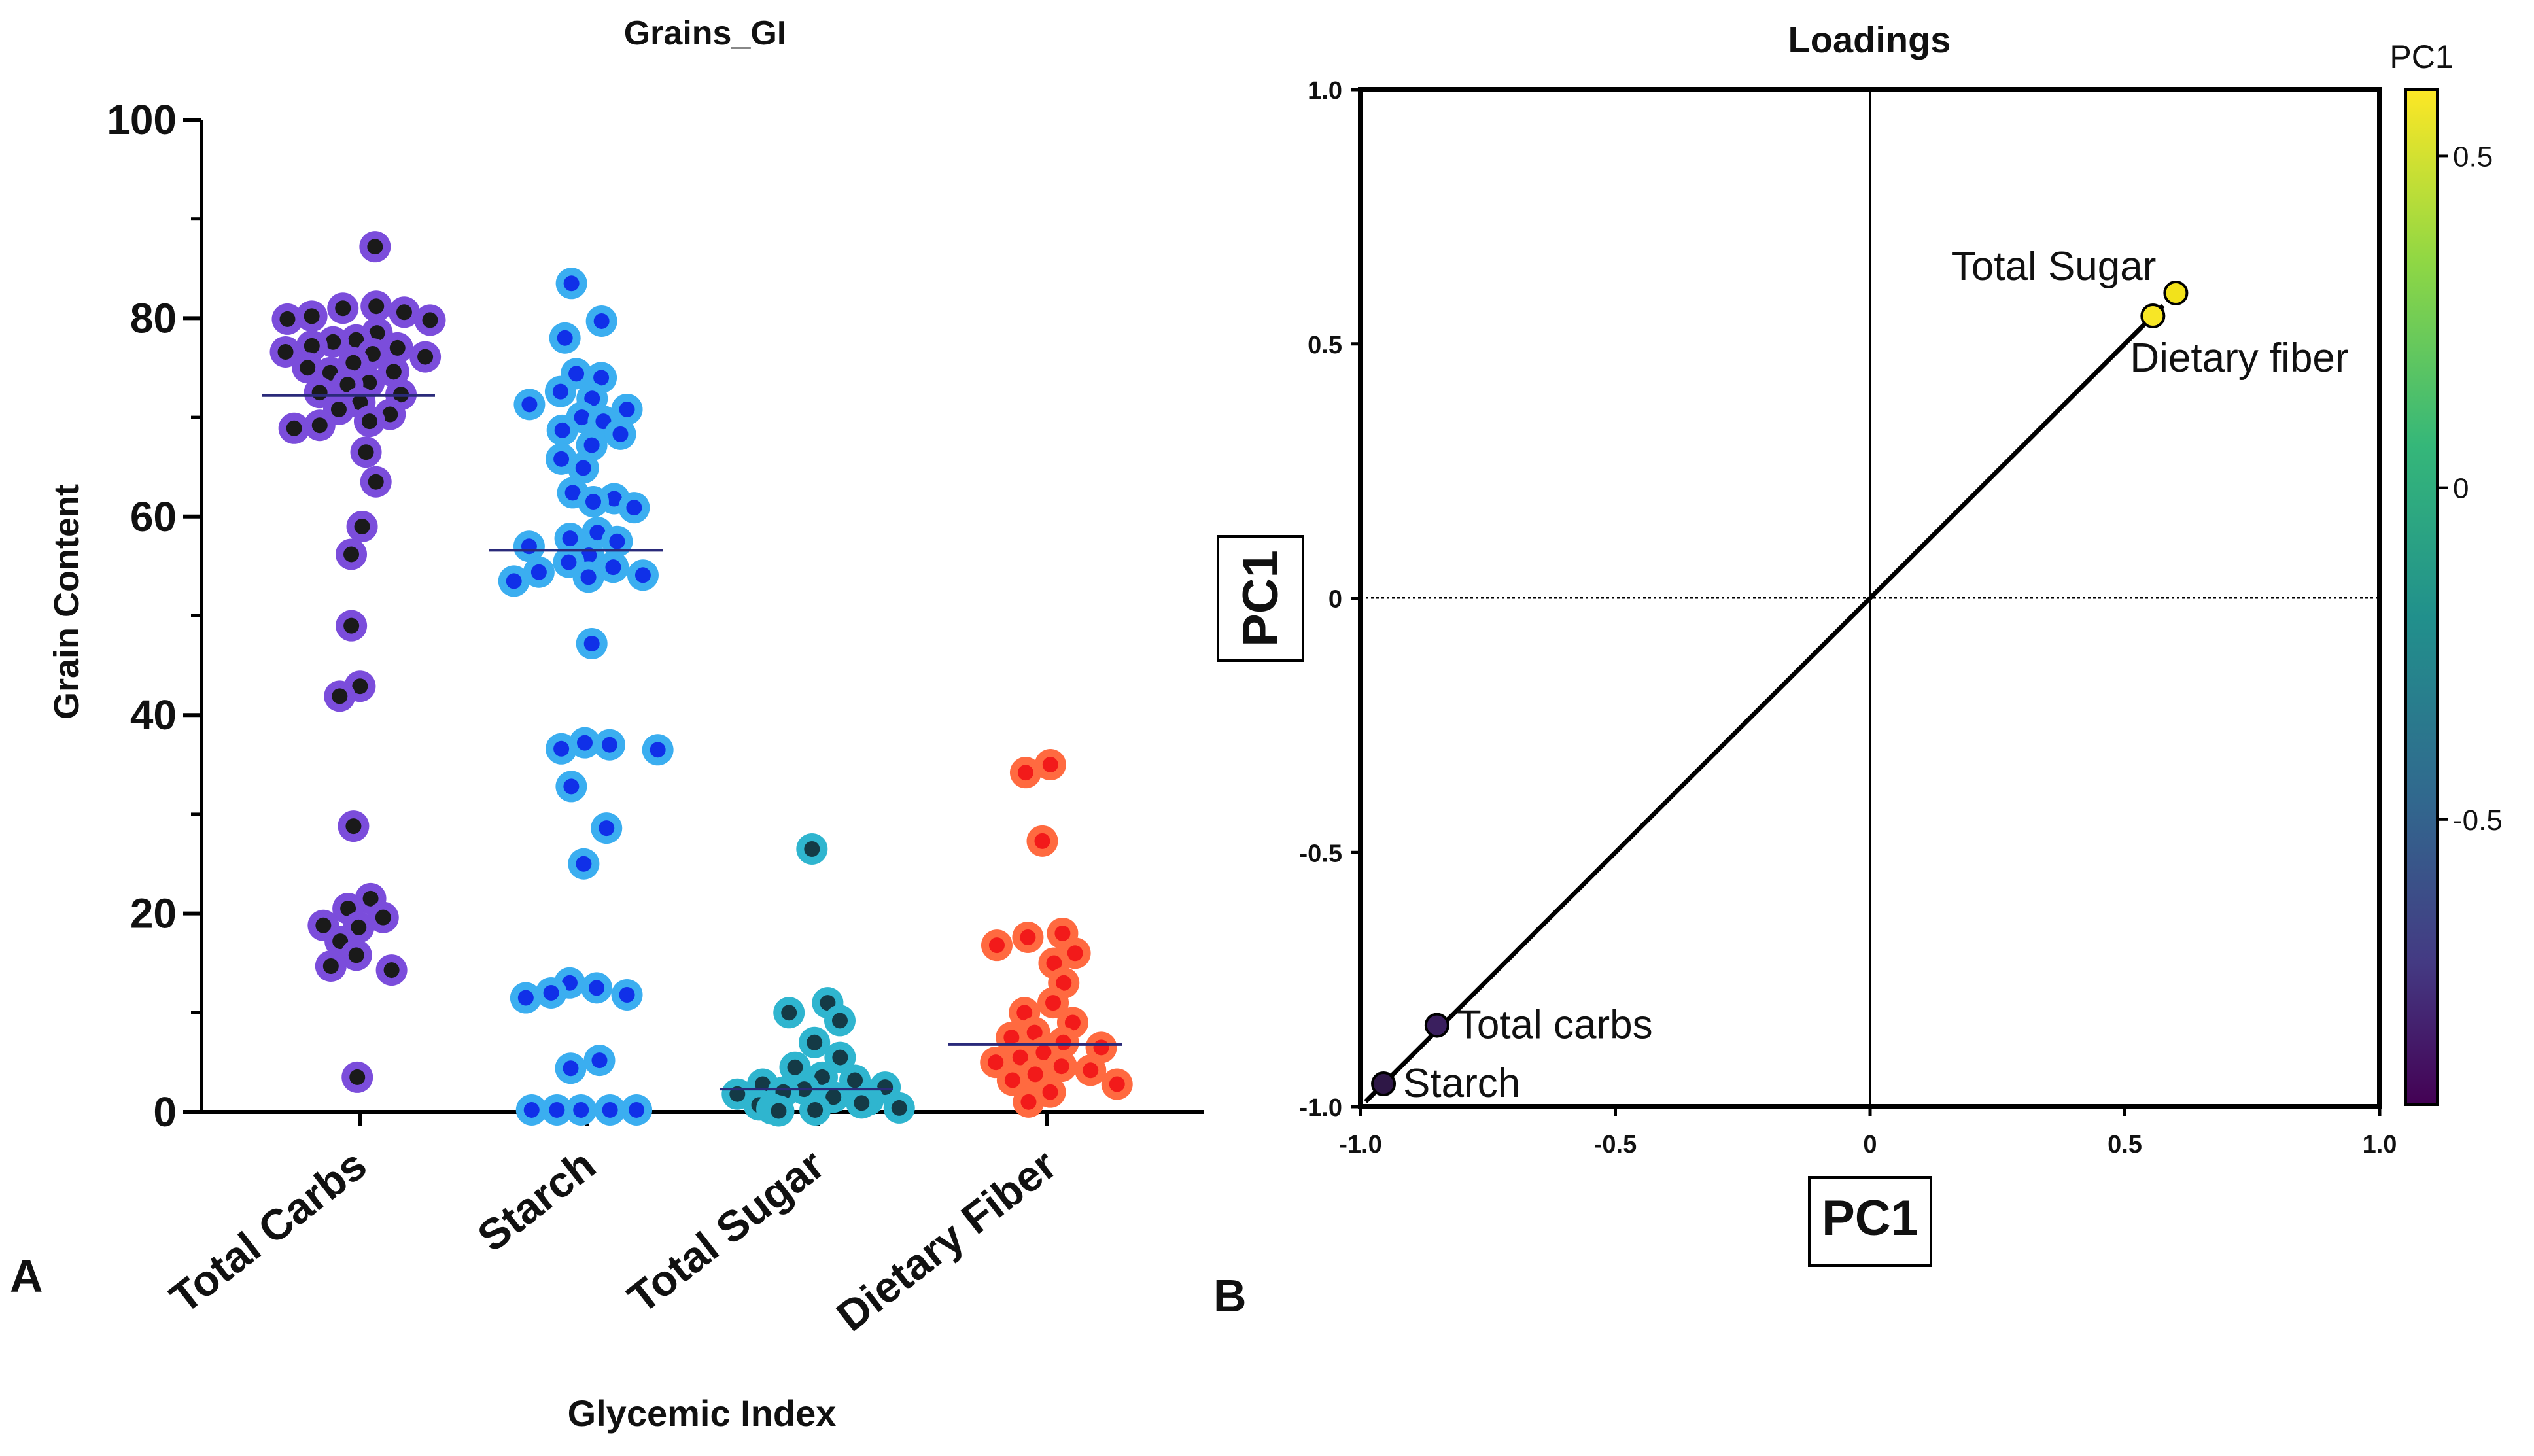 The width and height of the screenshot is (2534, 1456). I want to click on colorbar-title: PC1, so click(2421, 57).